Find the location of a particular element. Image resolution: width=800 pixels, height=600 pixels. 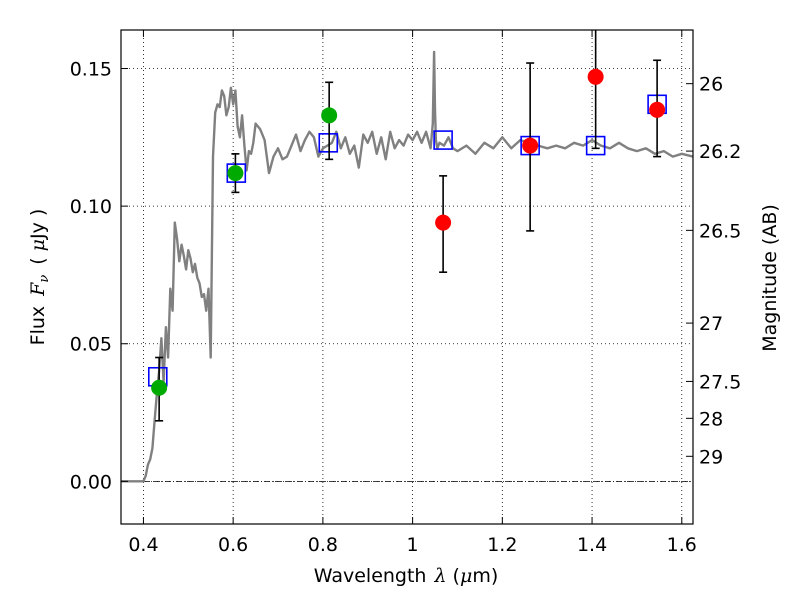

y2-tick-label: 26 is located at coordinates (711, 85).